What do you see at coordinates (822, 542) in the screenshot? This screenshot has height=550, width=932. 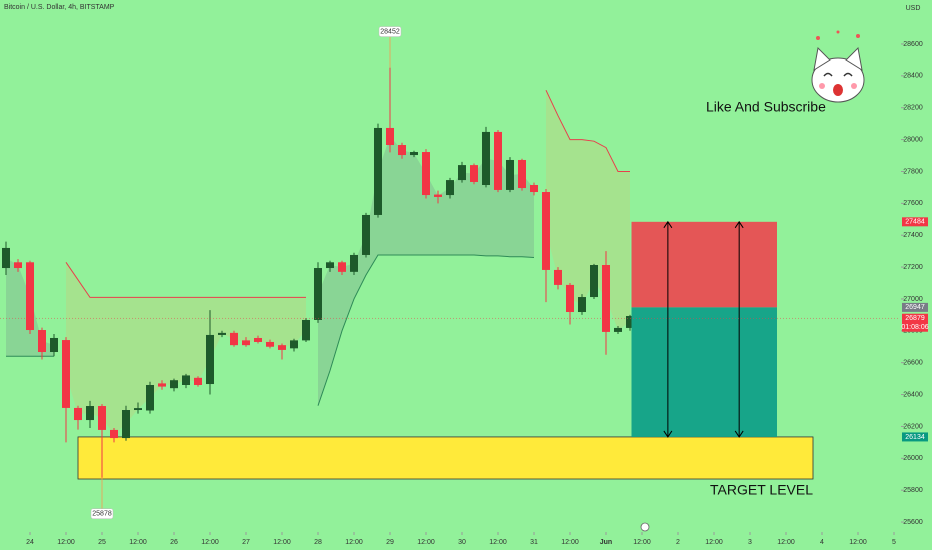 I see `x-tick-label: 4` at bounding box center [822, 542].